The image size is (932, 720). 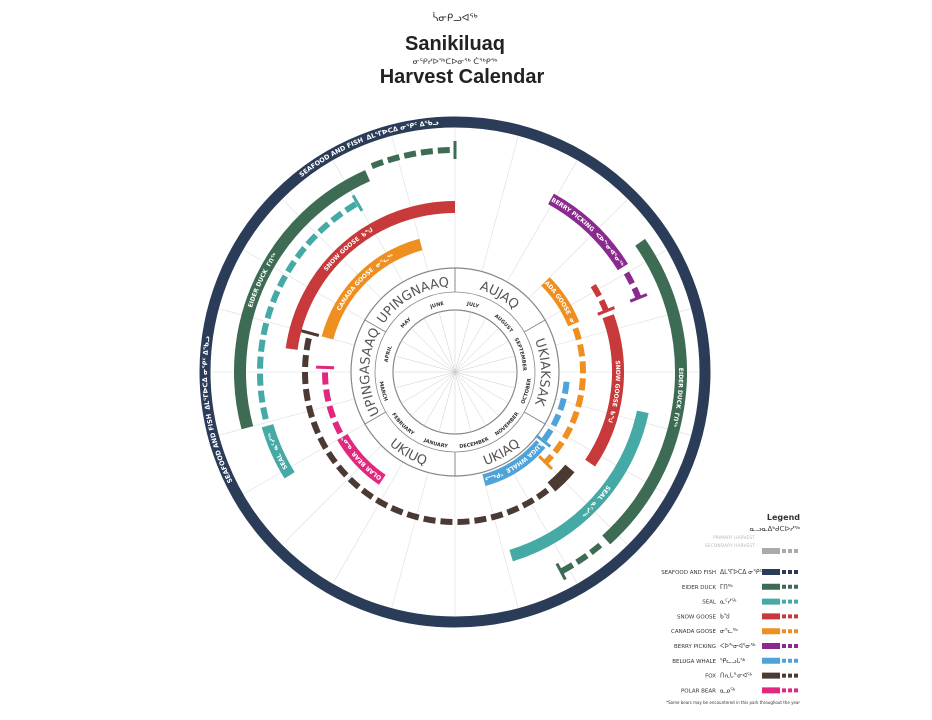 I want to click on arc-label-path: SNOW GOOSE ᑲᖑ, so click(x=614, y=392).